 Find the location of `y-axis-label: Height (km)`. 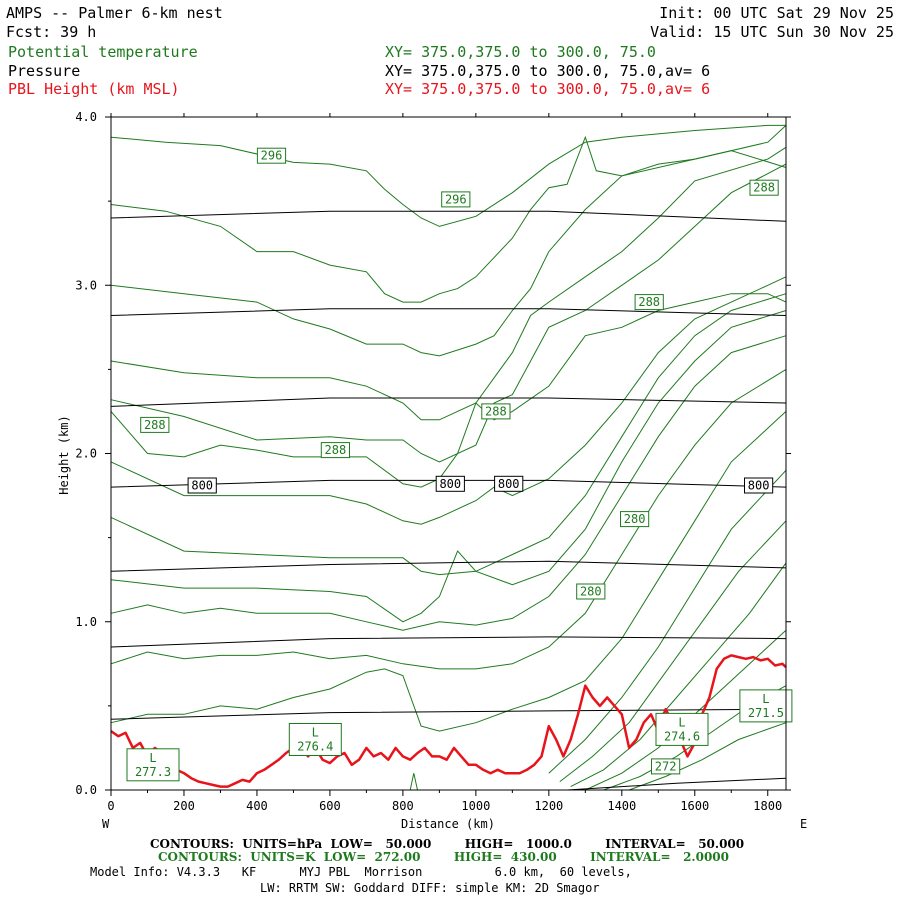

y-axis-label: Height (km) is located at coordinates (64, 454).